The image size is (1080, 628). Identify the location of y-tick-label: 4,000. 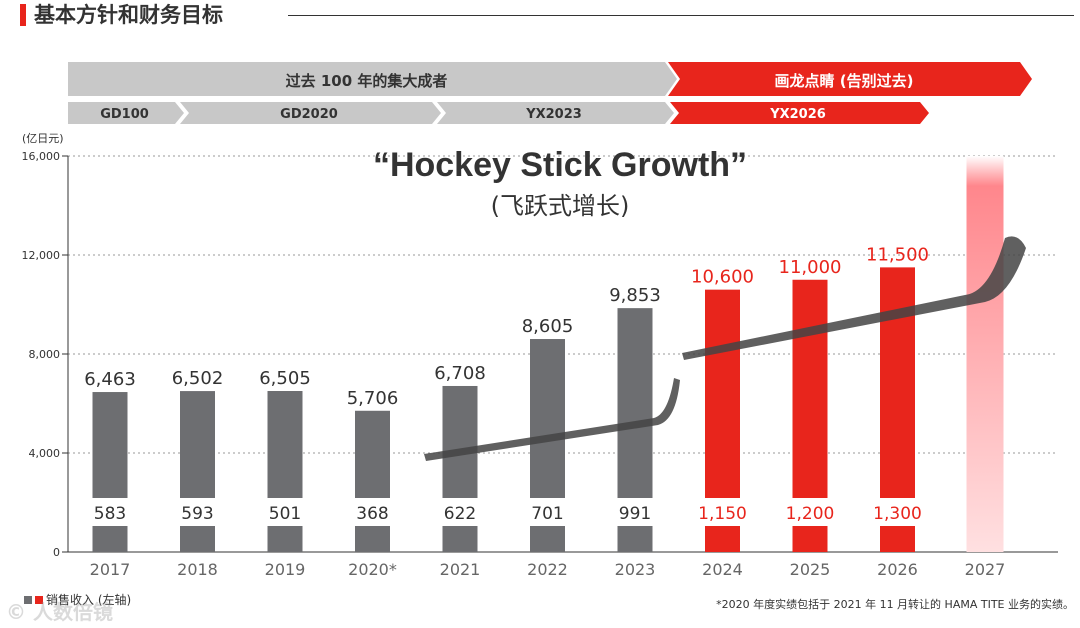
(45, 453).